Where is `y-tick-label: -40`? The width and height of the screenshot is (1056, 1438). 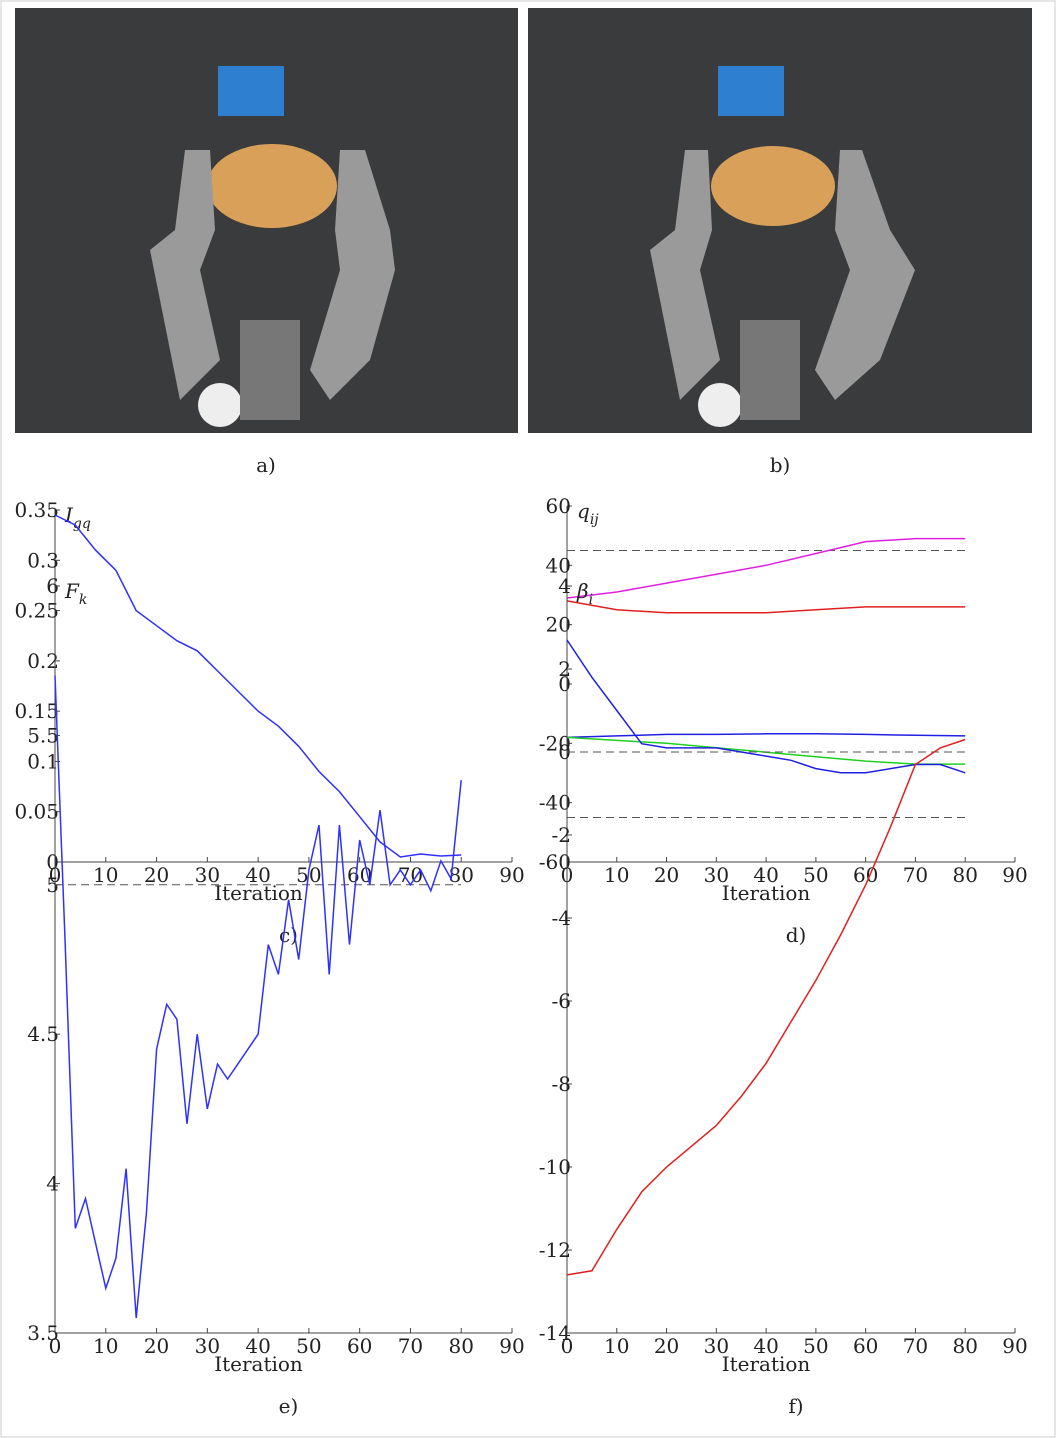 y-tick-label: -40 is located at coordinates (555, 803).